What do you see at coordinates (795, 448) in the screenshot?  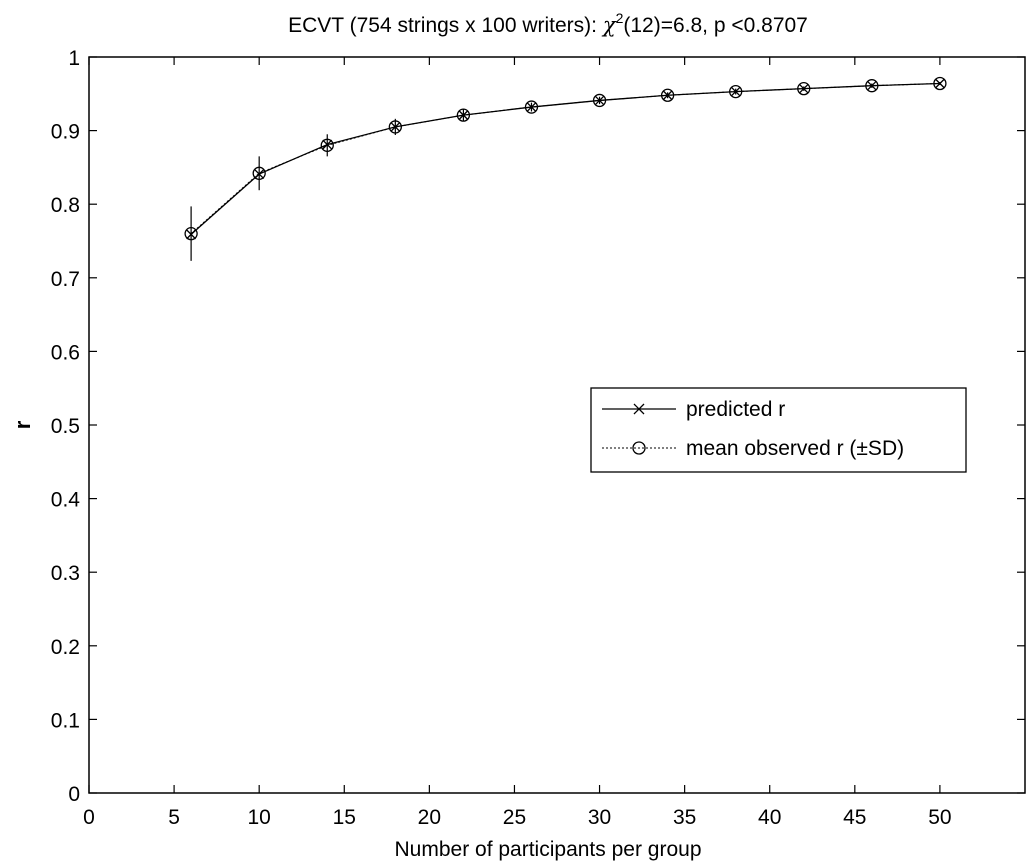 I see `legend-label-observed: mean observed r (±SD)` at bounding box center [795, 448].